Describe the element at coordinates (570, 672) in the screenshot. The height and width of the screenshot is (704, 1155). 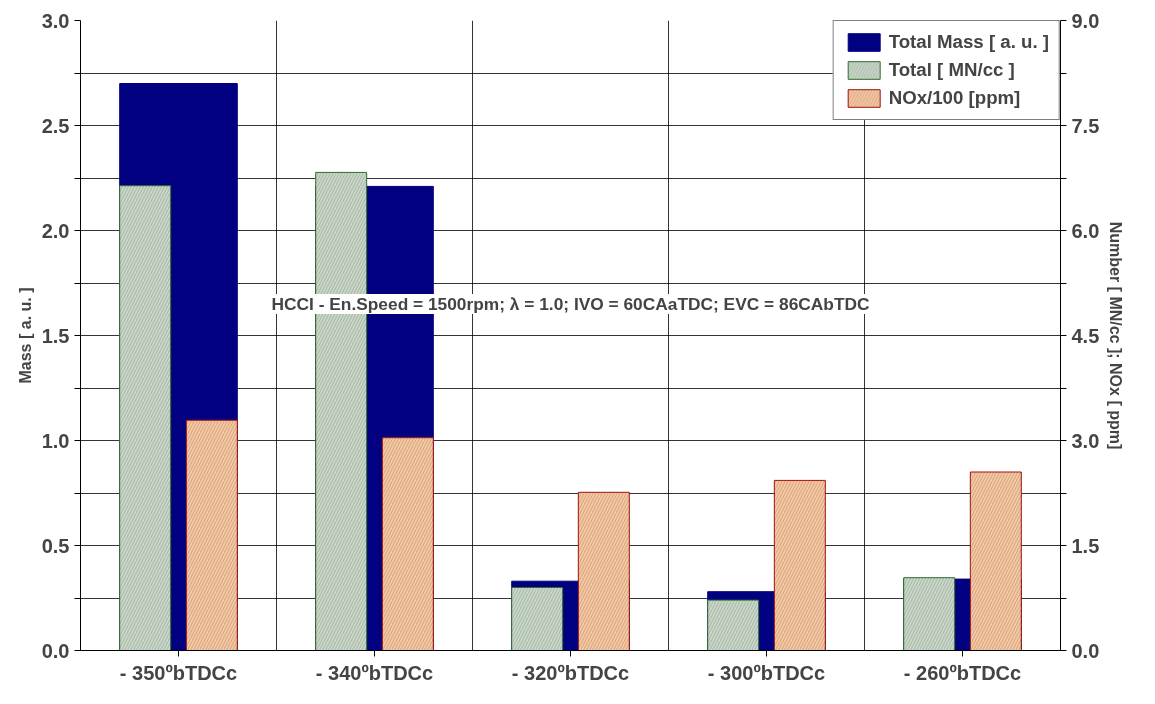
I see `x-tick-label: - 320ºbTDCc` at that location.